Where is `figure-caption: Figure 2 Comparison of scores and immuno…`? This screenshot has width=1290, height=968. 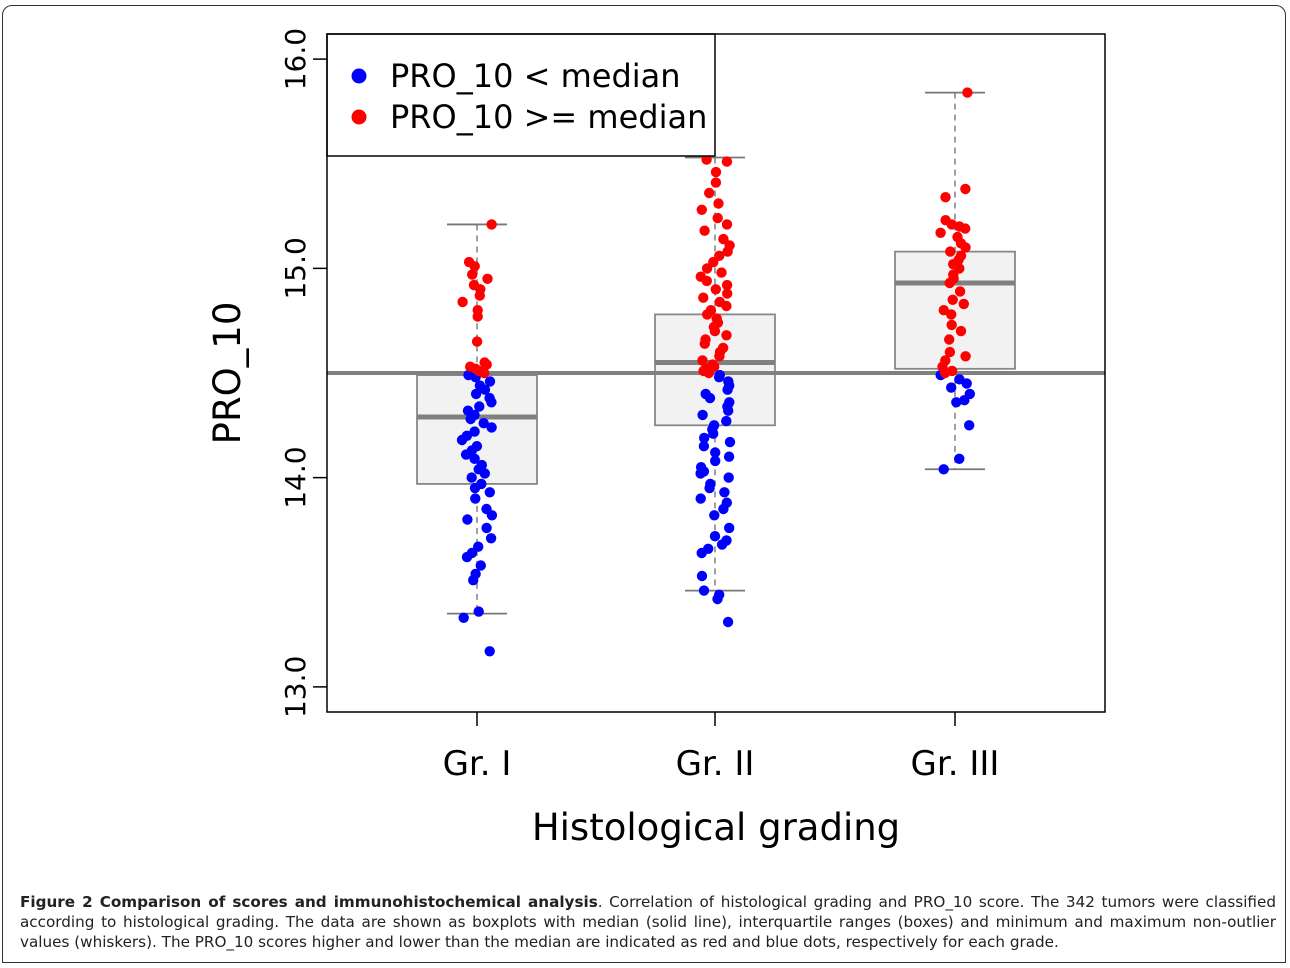
figure-caption: Figure 2 Comparison of scores and immuno… is located at coordinates (648, 922).